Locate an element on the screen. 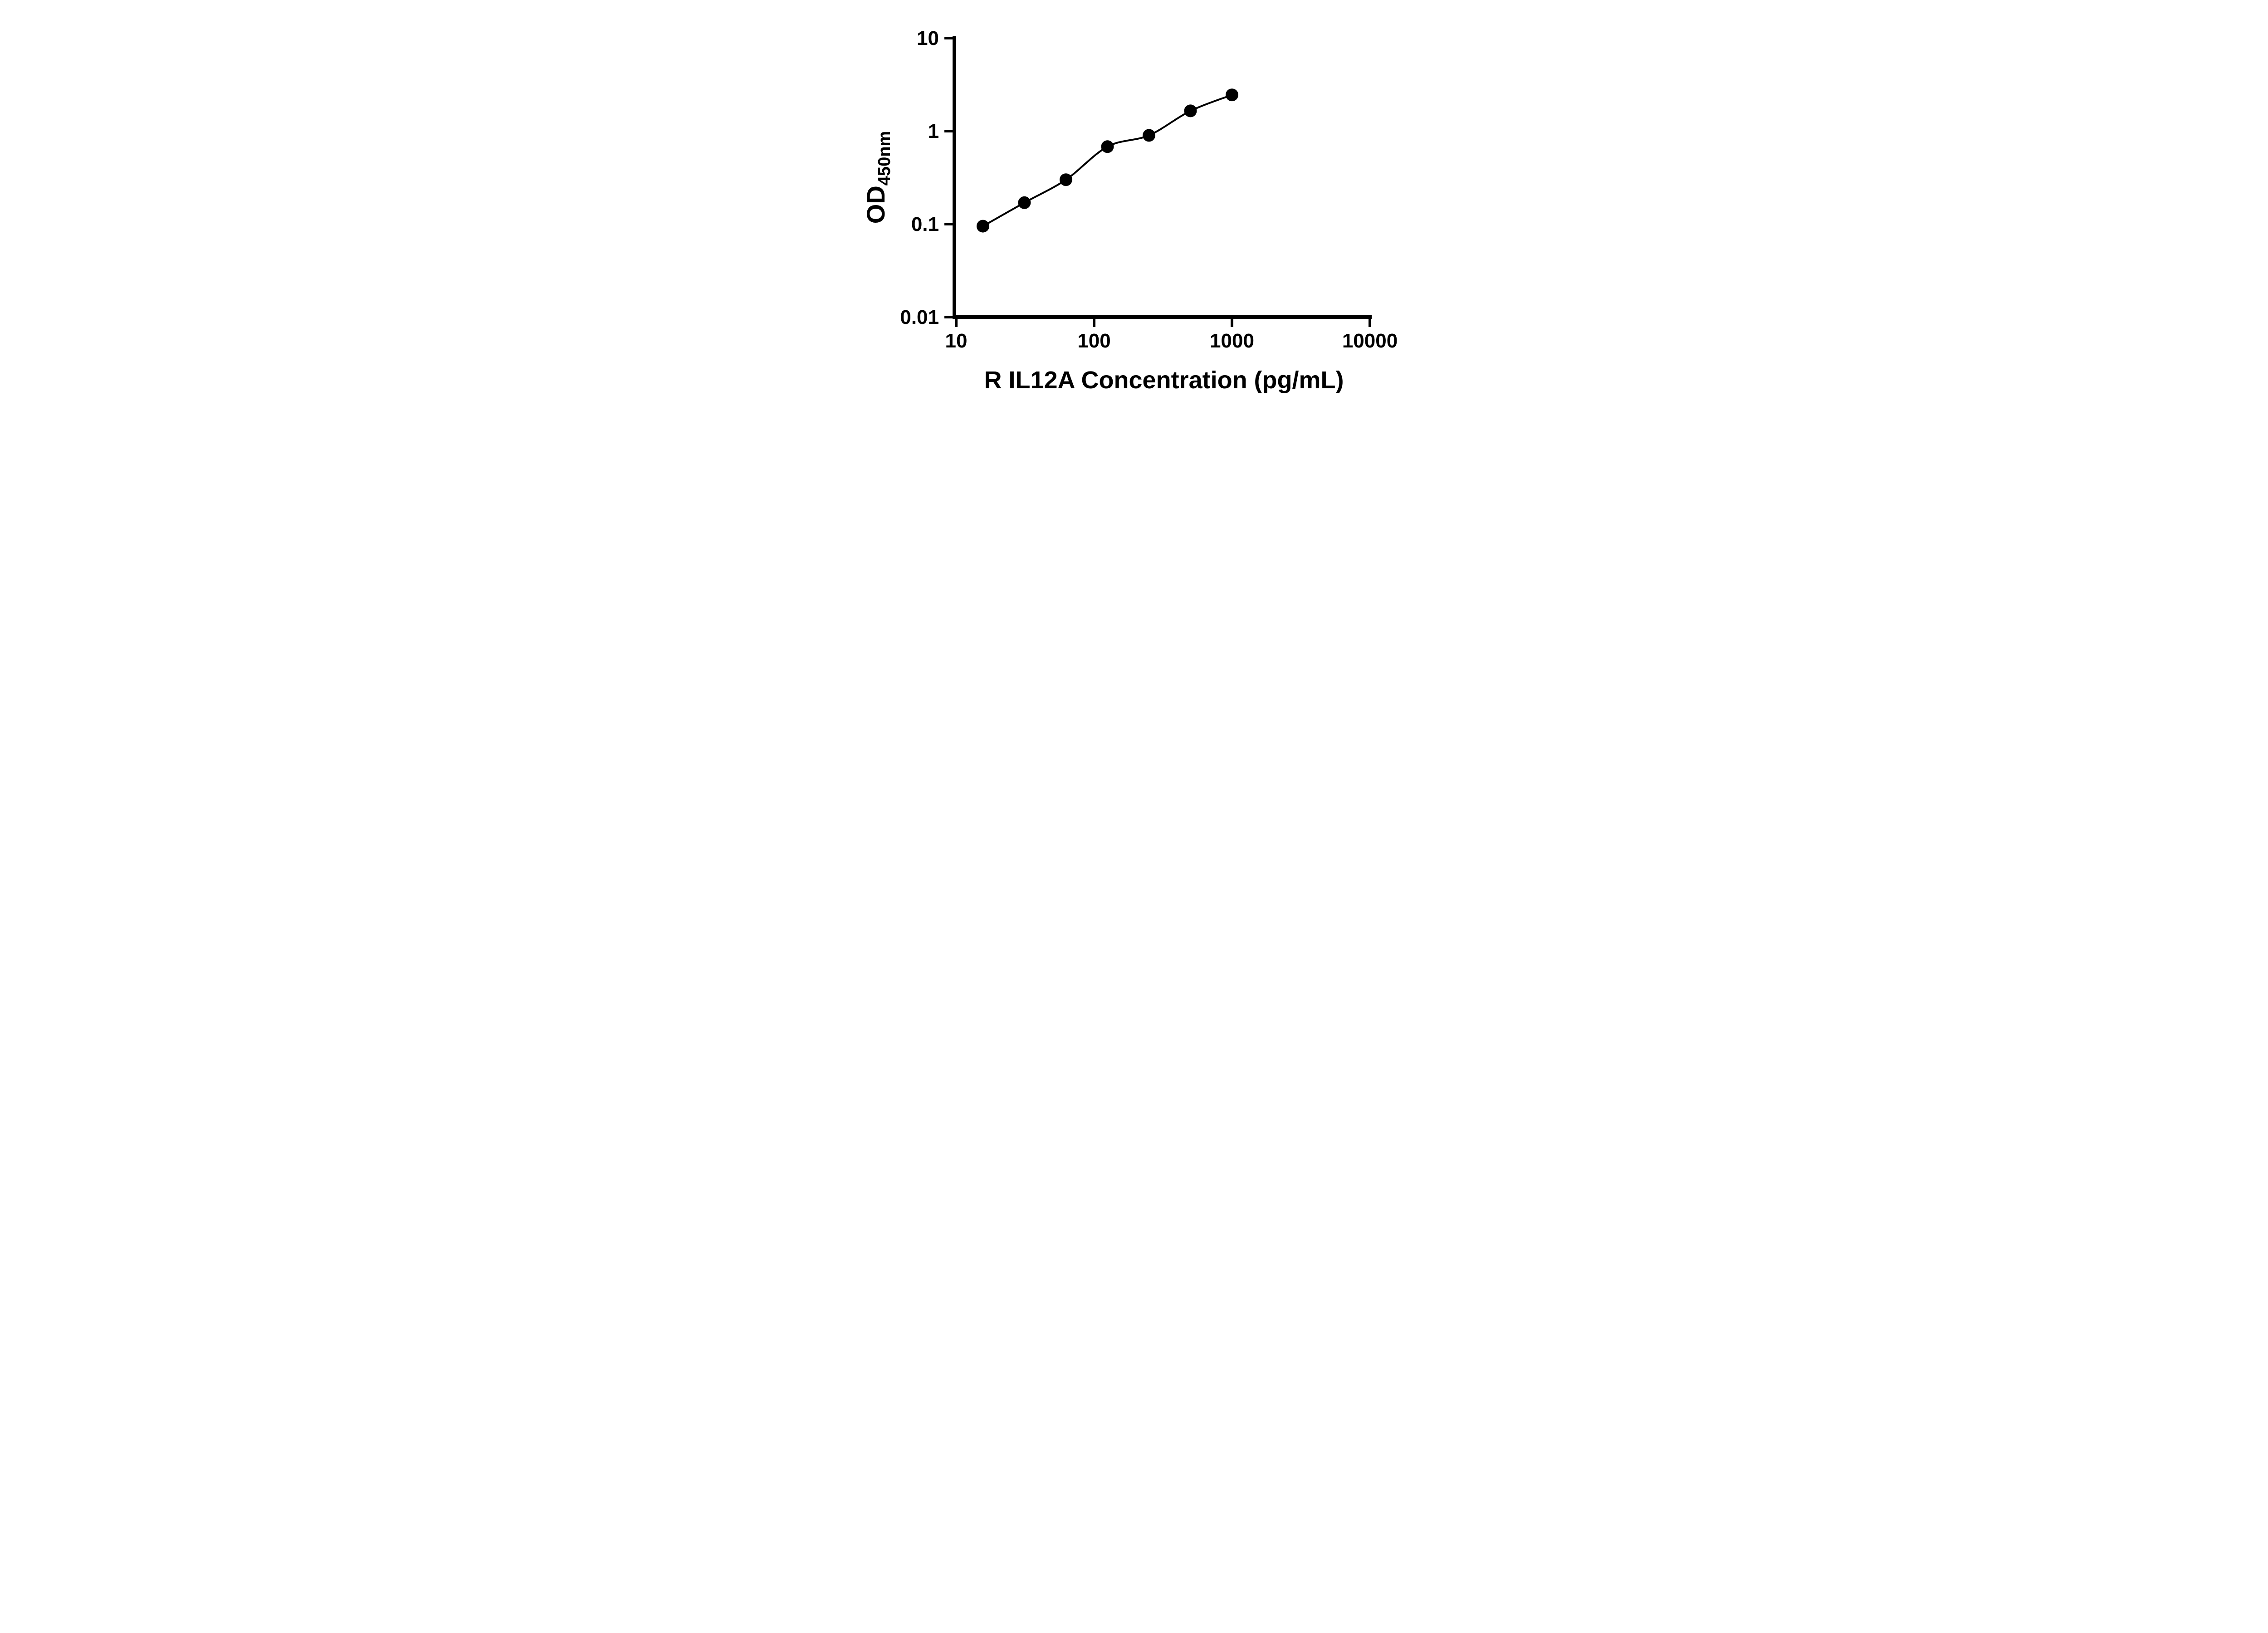 Image resolution: width=2268 pixels, height=1633 pixels. x-axis-ticks: 10 100 1000 10000 is located at coordinates (1171, 335).